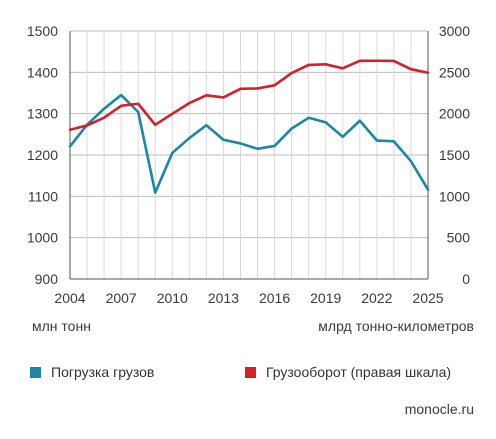 The image size is (496, 439). I want to click on left-y-tick-label: 1200, so click(42, 155).